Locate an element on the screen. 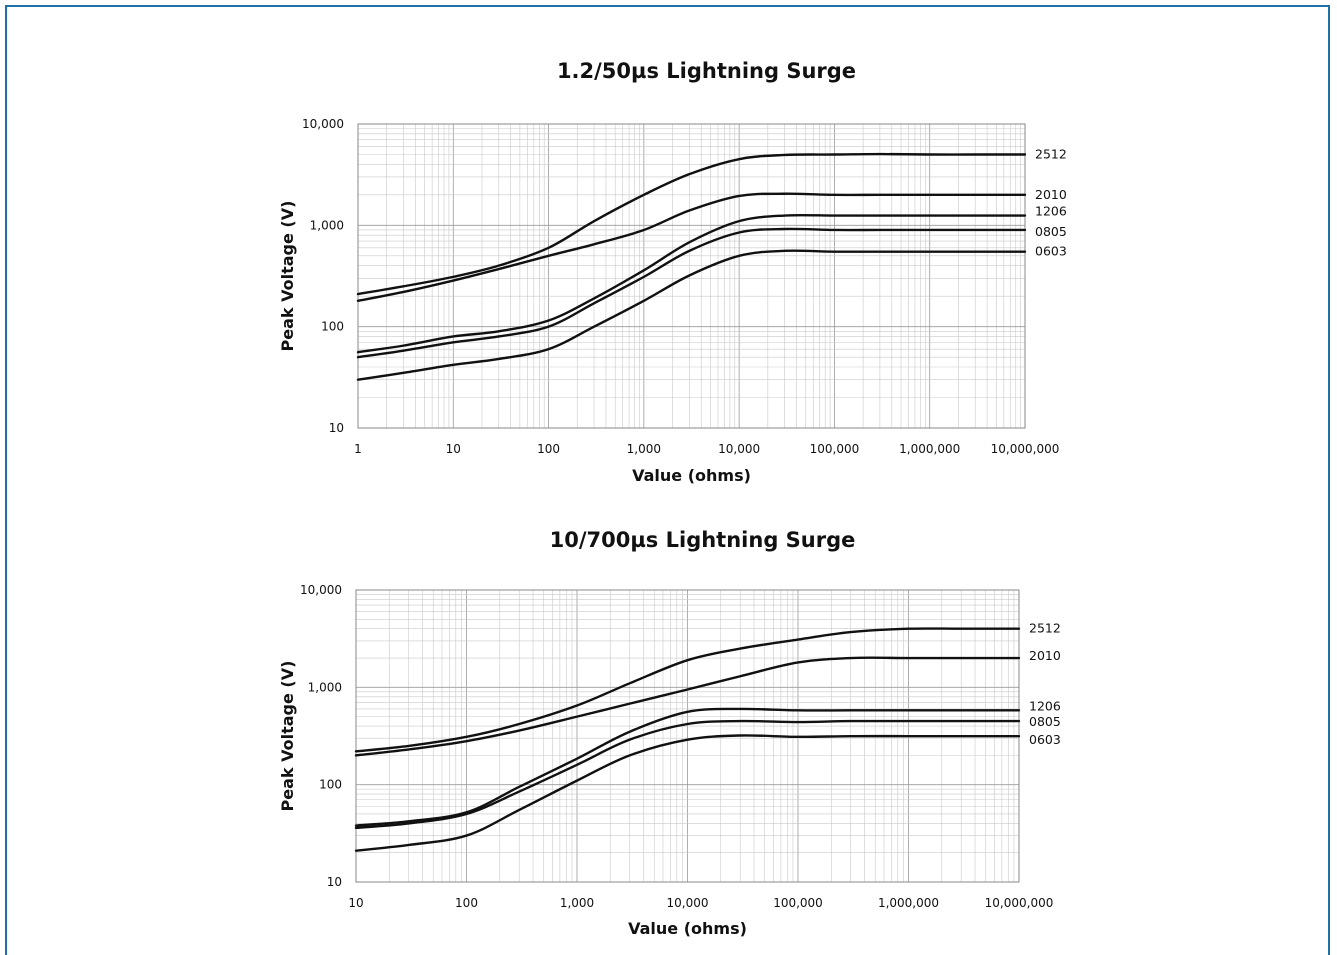 This screenshot has width=1337, height=955. chart-title: 1.2/50µs Lightning Surge is located at coordinates (706, 71).